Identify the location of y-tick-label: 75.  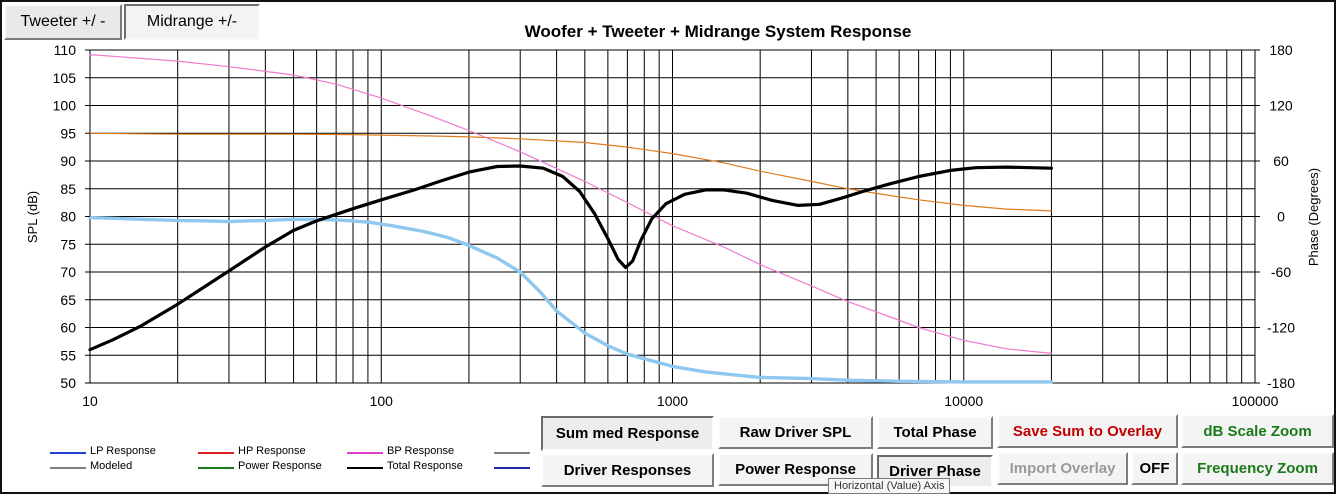
(68, 244).